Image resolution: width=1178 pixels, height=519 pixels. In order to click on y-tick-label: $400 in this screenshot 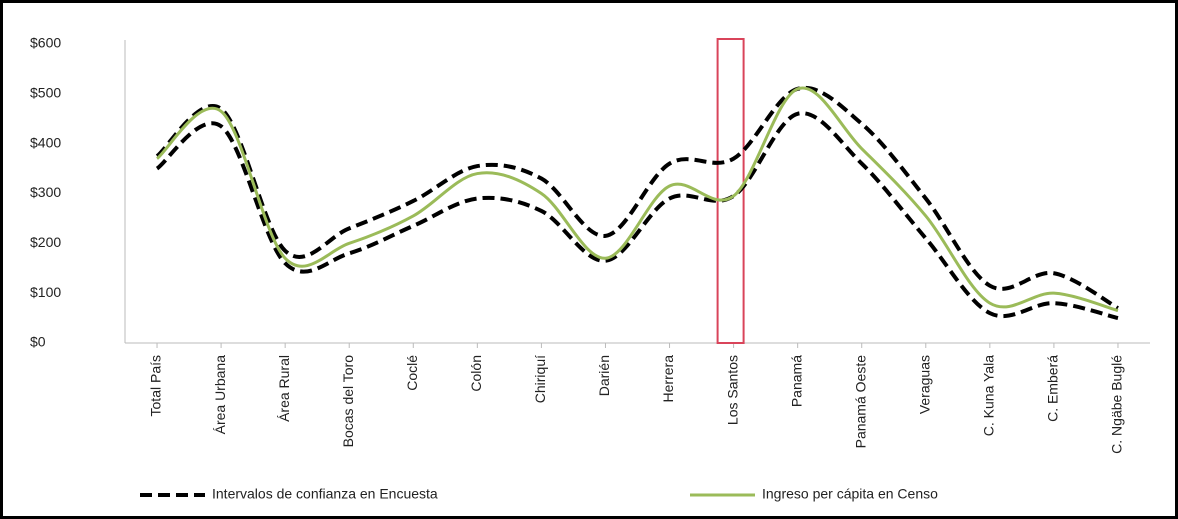, I will do `click(45, 142)`.